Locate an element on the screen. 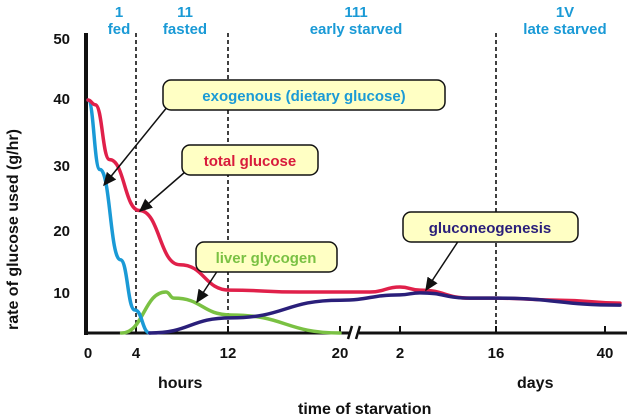 The height and width of the screenshot is (417, 629). y-tick-label: 30 is located at coordinates (61, 166).